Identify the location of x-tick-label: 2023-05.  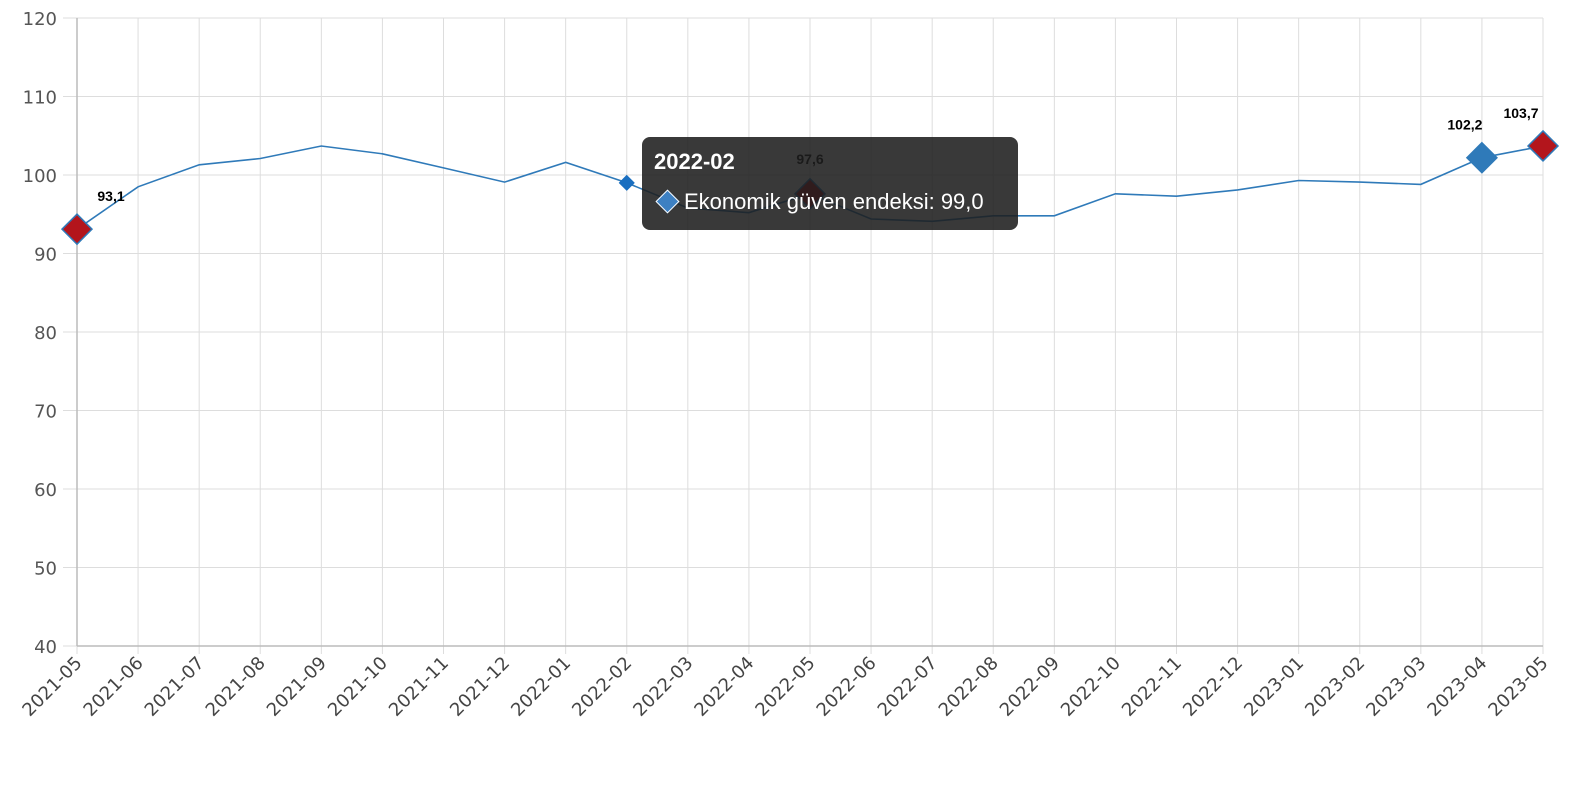
(1518, 687).